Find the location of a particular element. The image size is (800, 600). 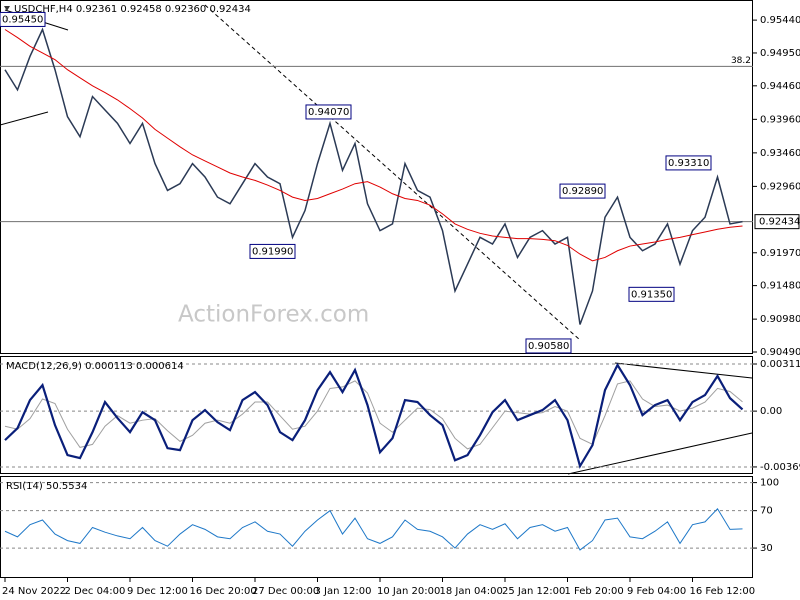

y-tick-label: 0.003117 is located at coordinates (780, 364).